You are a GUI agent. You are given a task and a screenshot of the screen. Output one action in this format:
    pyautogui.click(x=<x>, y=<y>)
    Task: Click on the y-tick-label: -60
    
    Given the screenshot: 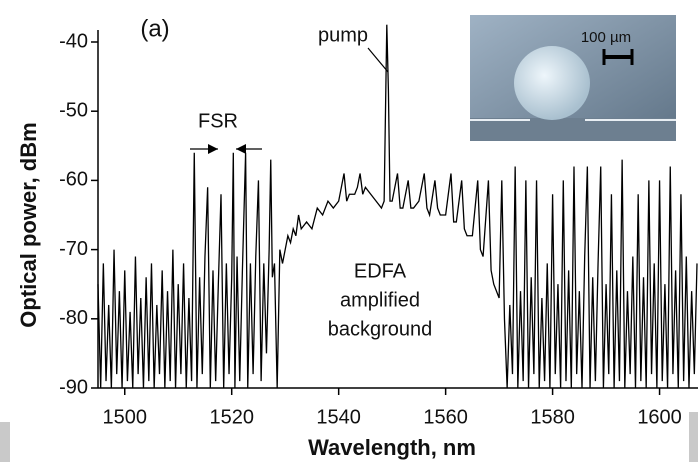 What is the action you would take?
    pyautogui.click(x=73, y=180)
    